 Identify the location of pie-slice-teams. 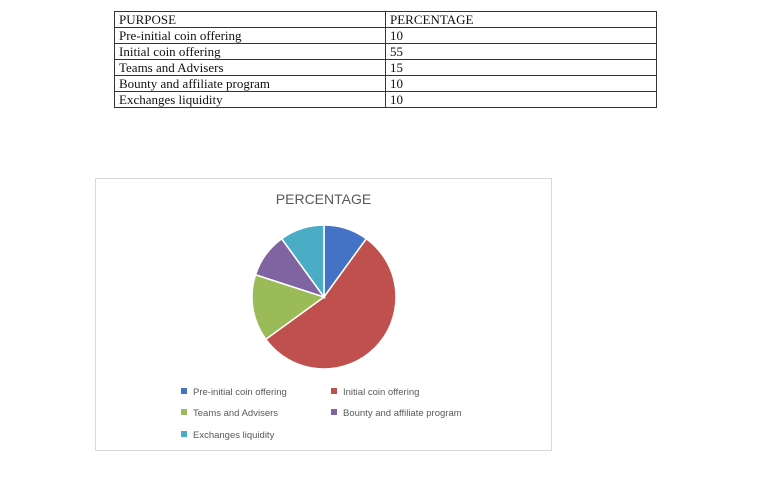
(288, 307).